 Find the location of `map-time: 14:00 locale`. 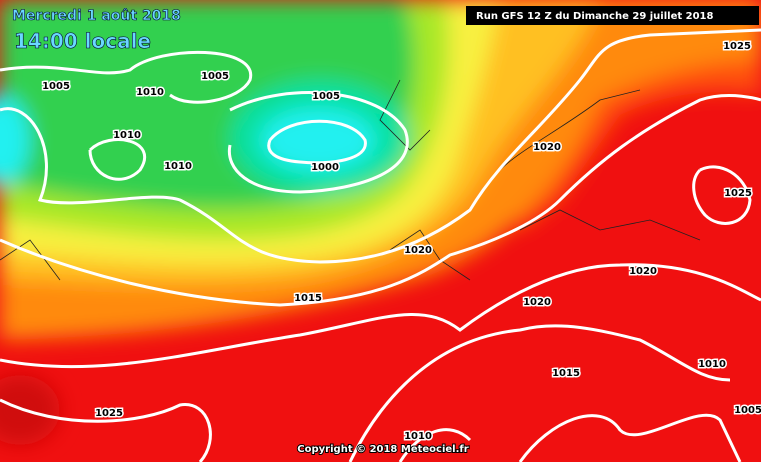

map-time: 14:00 locale is located at coordinates (82, 41).